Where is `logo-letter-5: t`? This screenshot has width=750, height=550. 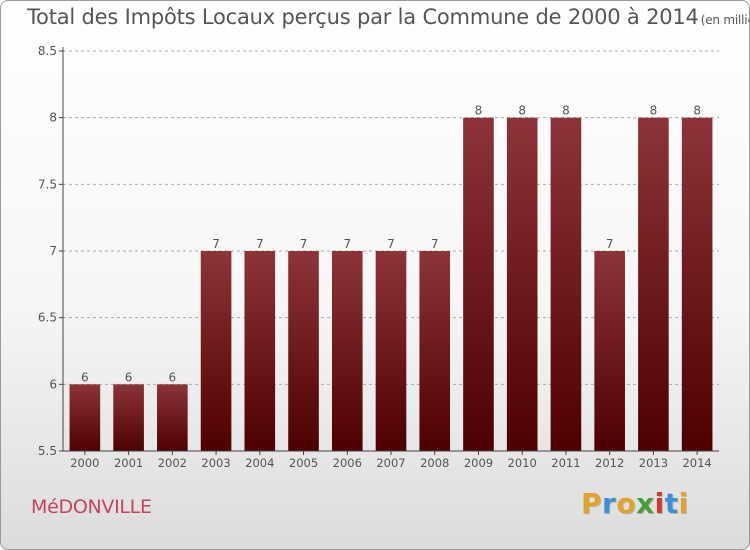 logo-letter-5: t is located at coordinates (671, 503).